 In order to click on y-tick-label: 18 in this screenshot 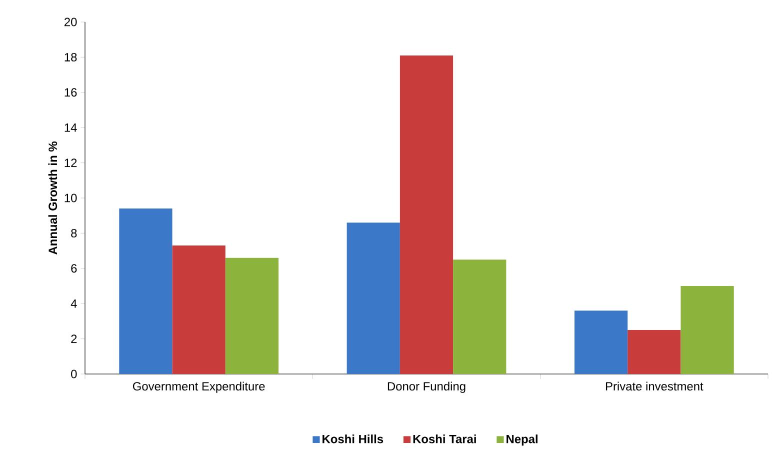, I will do `click(70, 57)`.